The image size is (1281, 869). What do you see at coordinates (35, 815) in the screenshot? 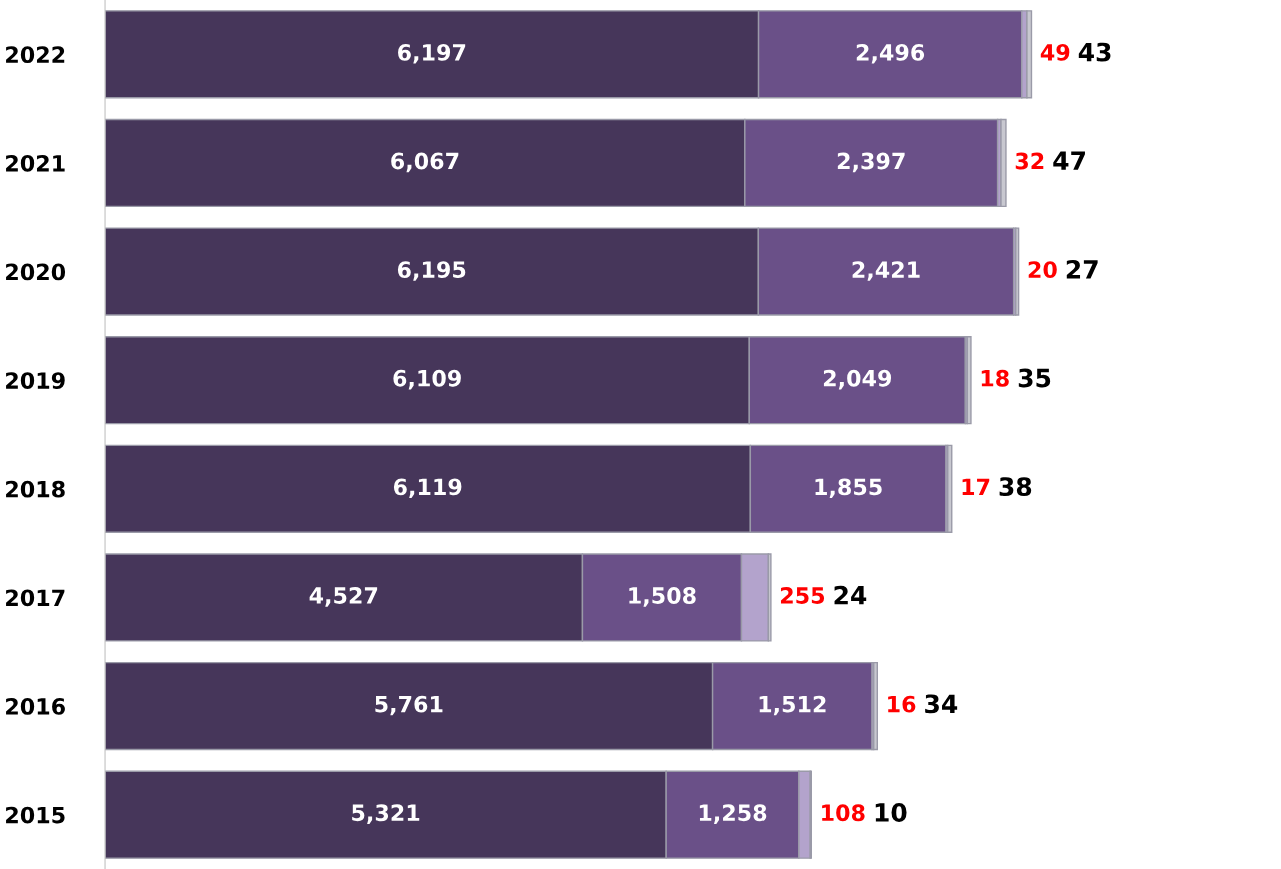
I see `y-tick-label: 2015` at bounding box center [35, 815].